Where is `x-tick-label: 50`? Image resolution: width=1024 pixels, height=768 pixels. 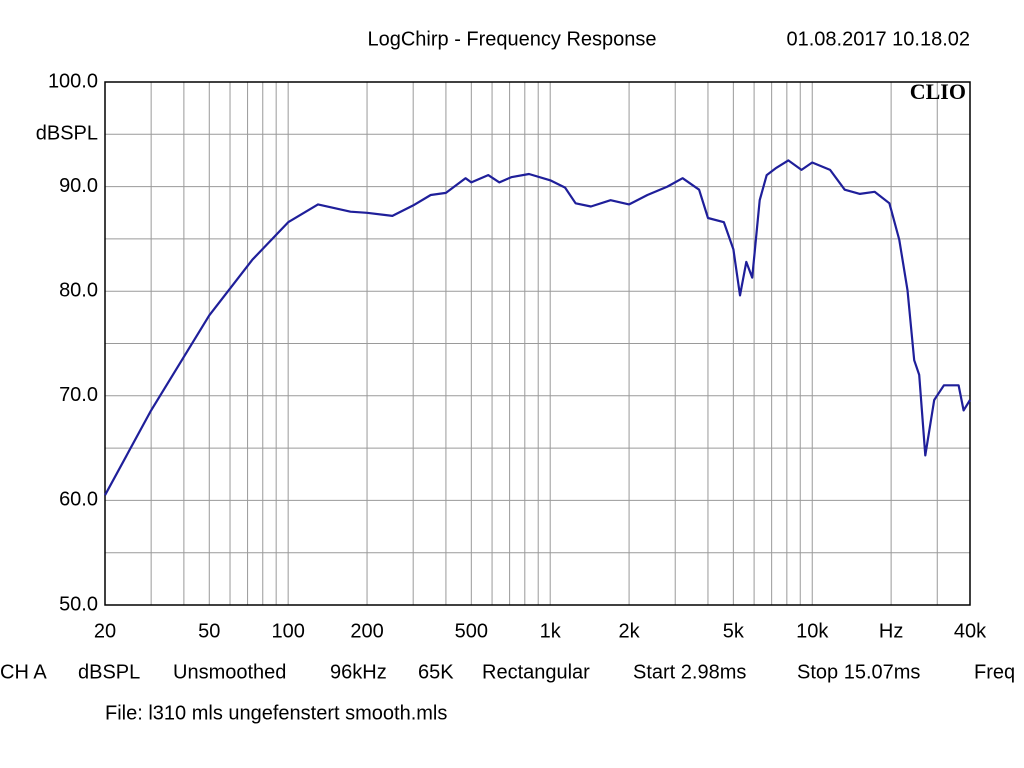
x-tick-label: 50 is located at coordinates (209, 631).